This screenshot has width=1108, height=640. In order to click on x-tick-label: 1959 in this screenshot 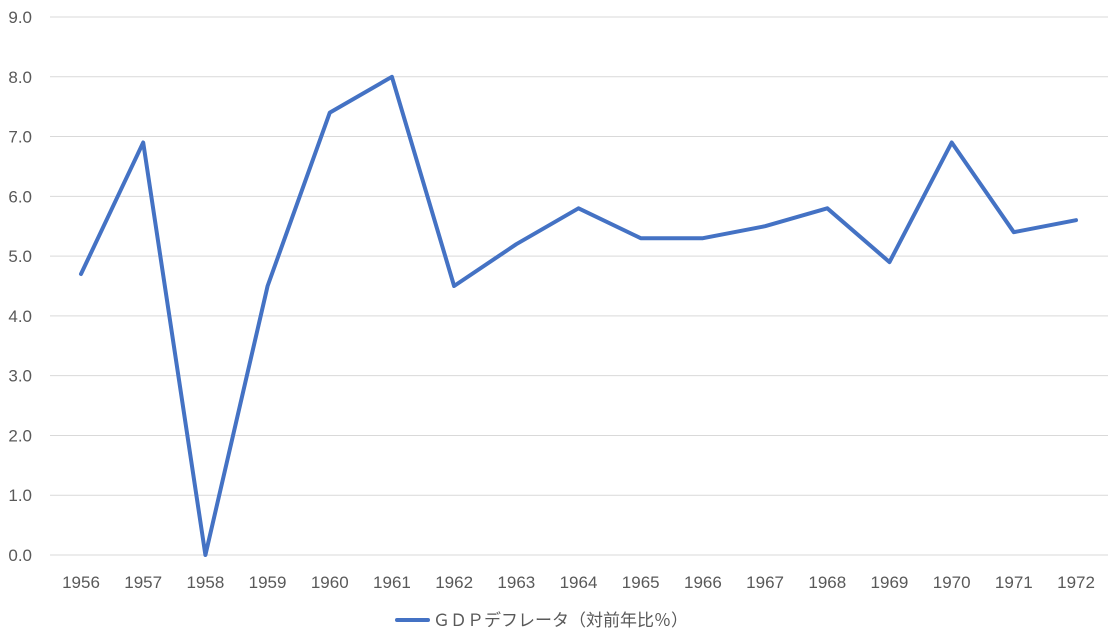, I will do `click(268, 582)`.